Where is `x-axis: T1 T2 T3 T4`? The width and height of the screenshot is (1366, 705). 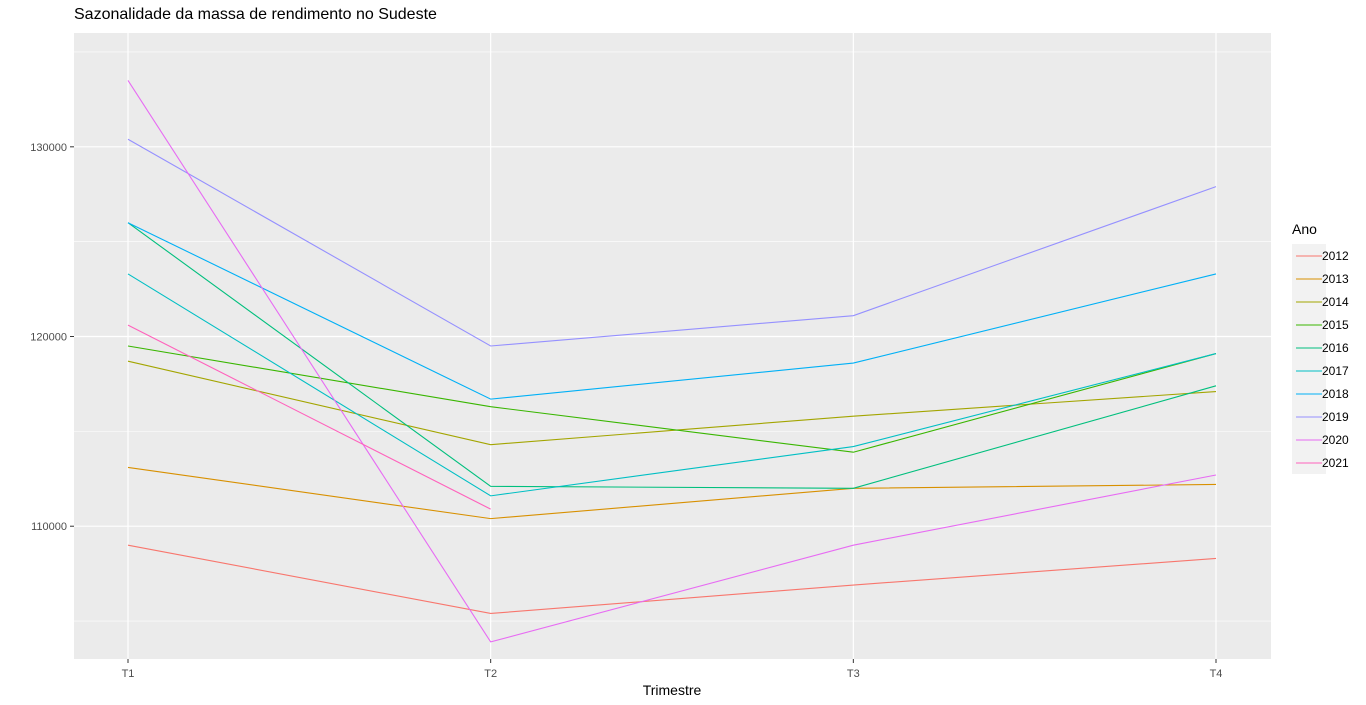
x-axis: T1 T2 T3 T4 is located at coordinates (672, 669).